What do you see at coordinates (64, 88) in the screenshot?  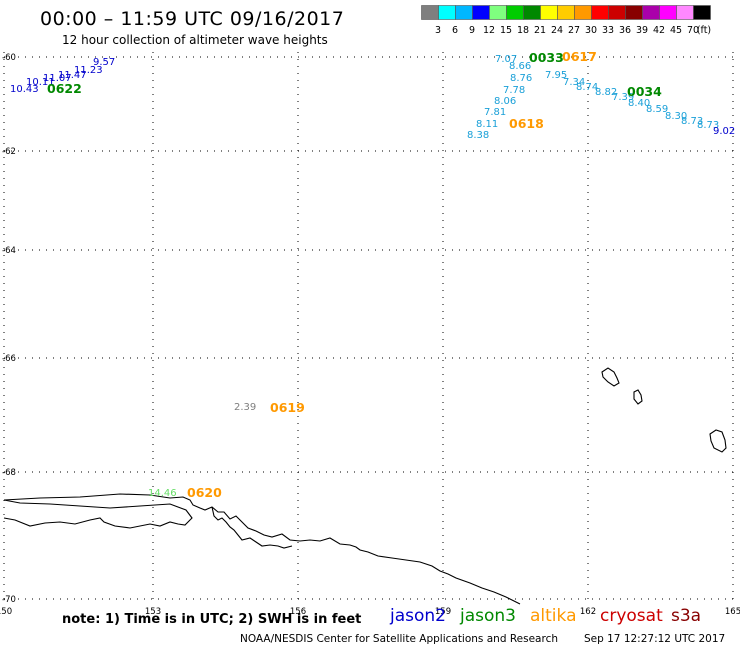 I see `pass-time-label: 0622` at bounding box center [64, 88].